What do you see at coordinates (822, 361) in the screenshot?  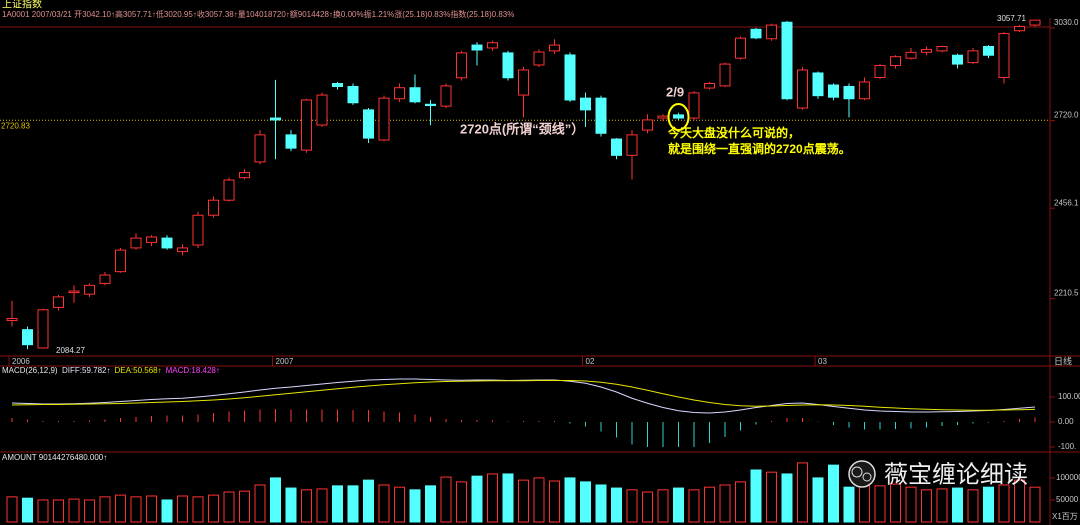 I see `x-tick-label: 03` at bounding box center [822, 361].